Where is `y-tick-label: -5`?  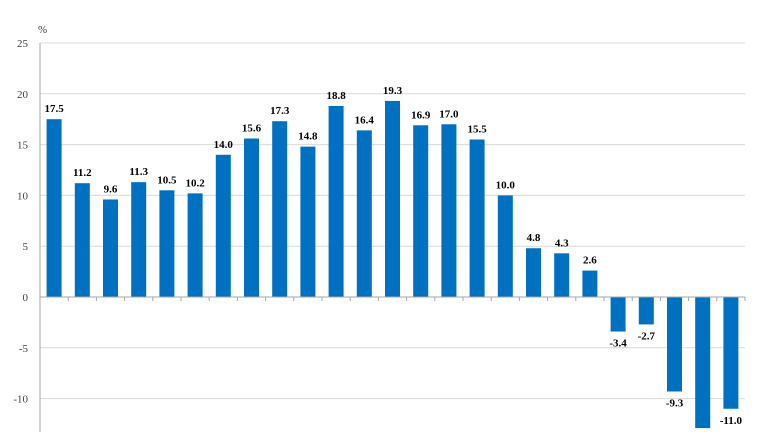 y-tick-label: -5 is located at coordinates (24, 349).